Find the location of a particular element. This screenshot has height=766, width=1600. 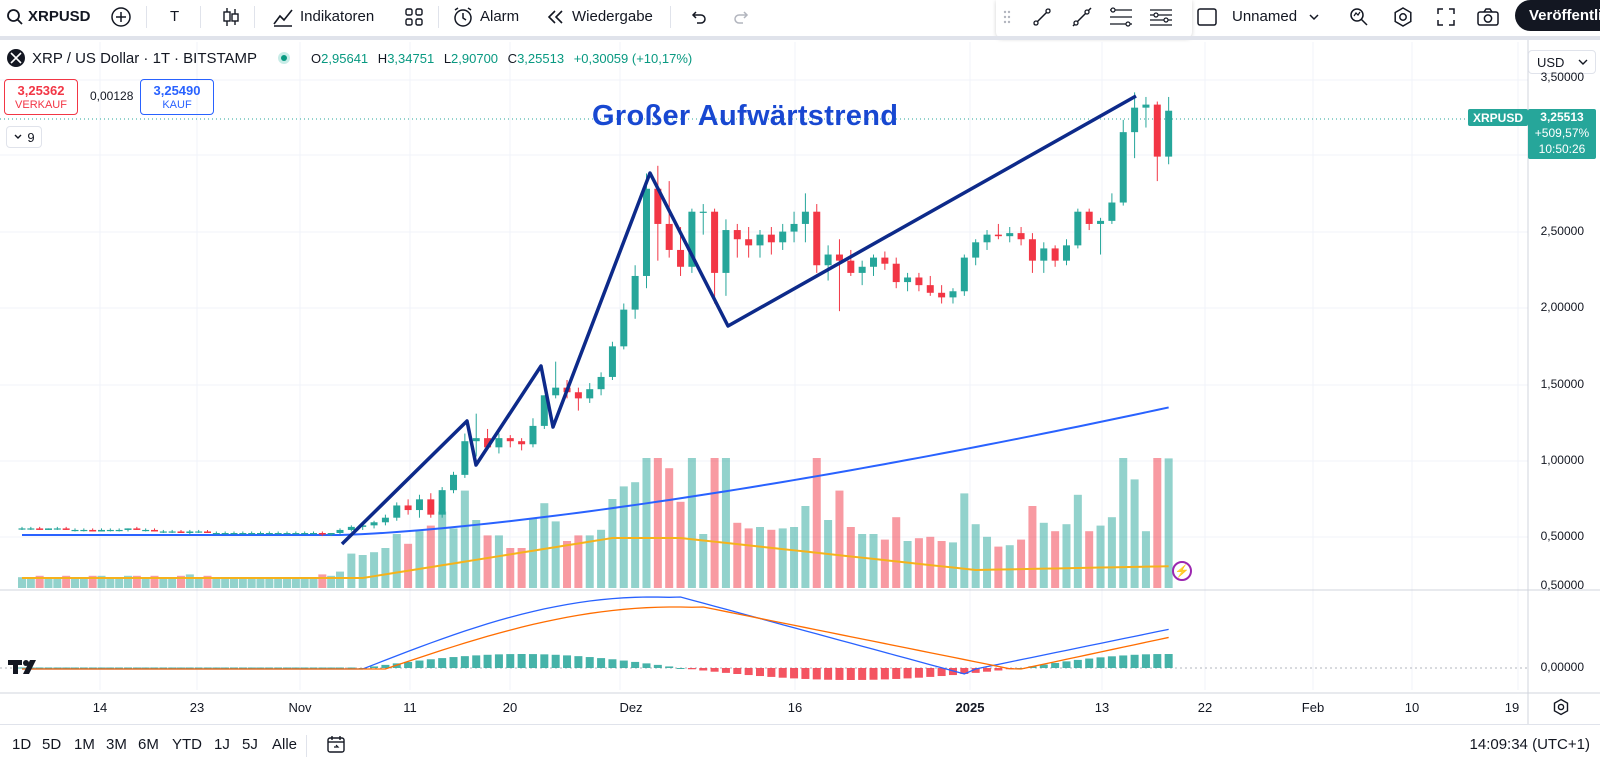

tradingview-logo is located at coordinates (25, 670).